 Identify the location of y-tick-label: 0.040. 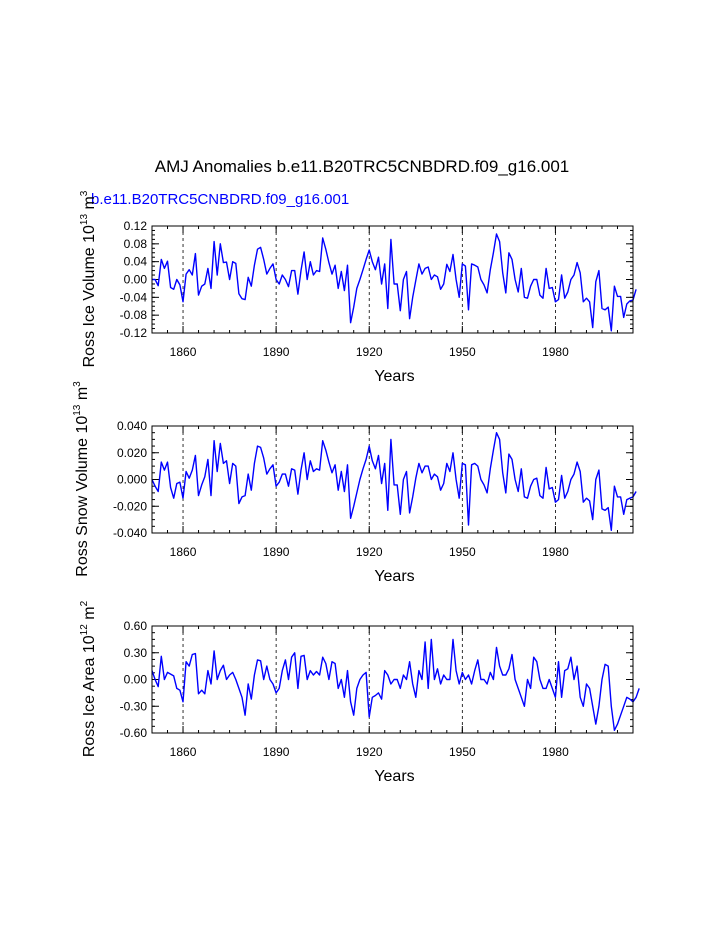
(132, 426).